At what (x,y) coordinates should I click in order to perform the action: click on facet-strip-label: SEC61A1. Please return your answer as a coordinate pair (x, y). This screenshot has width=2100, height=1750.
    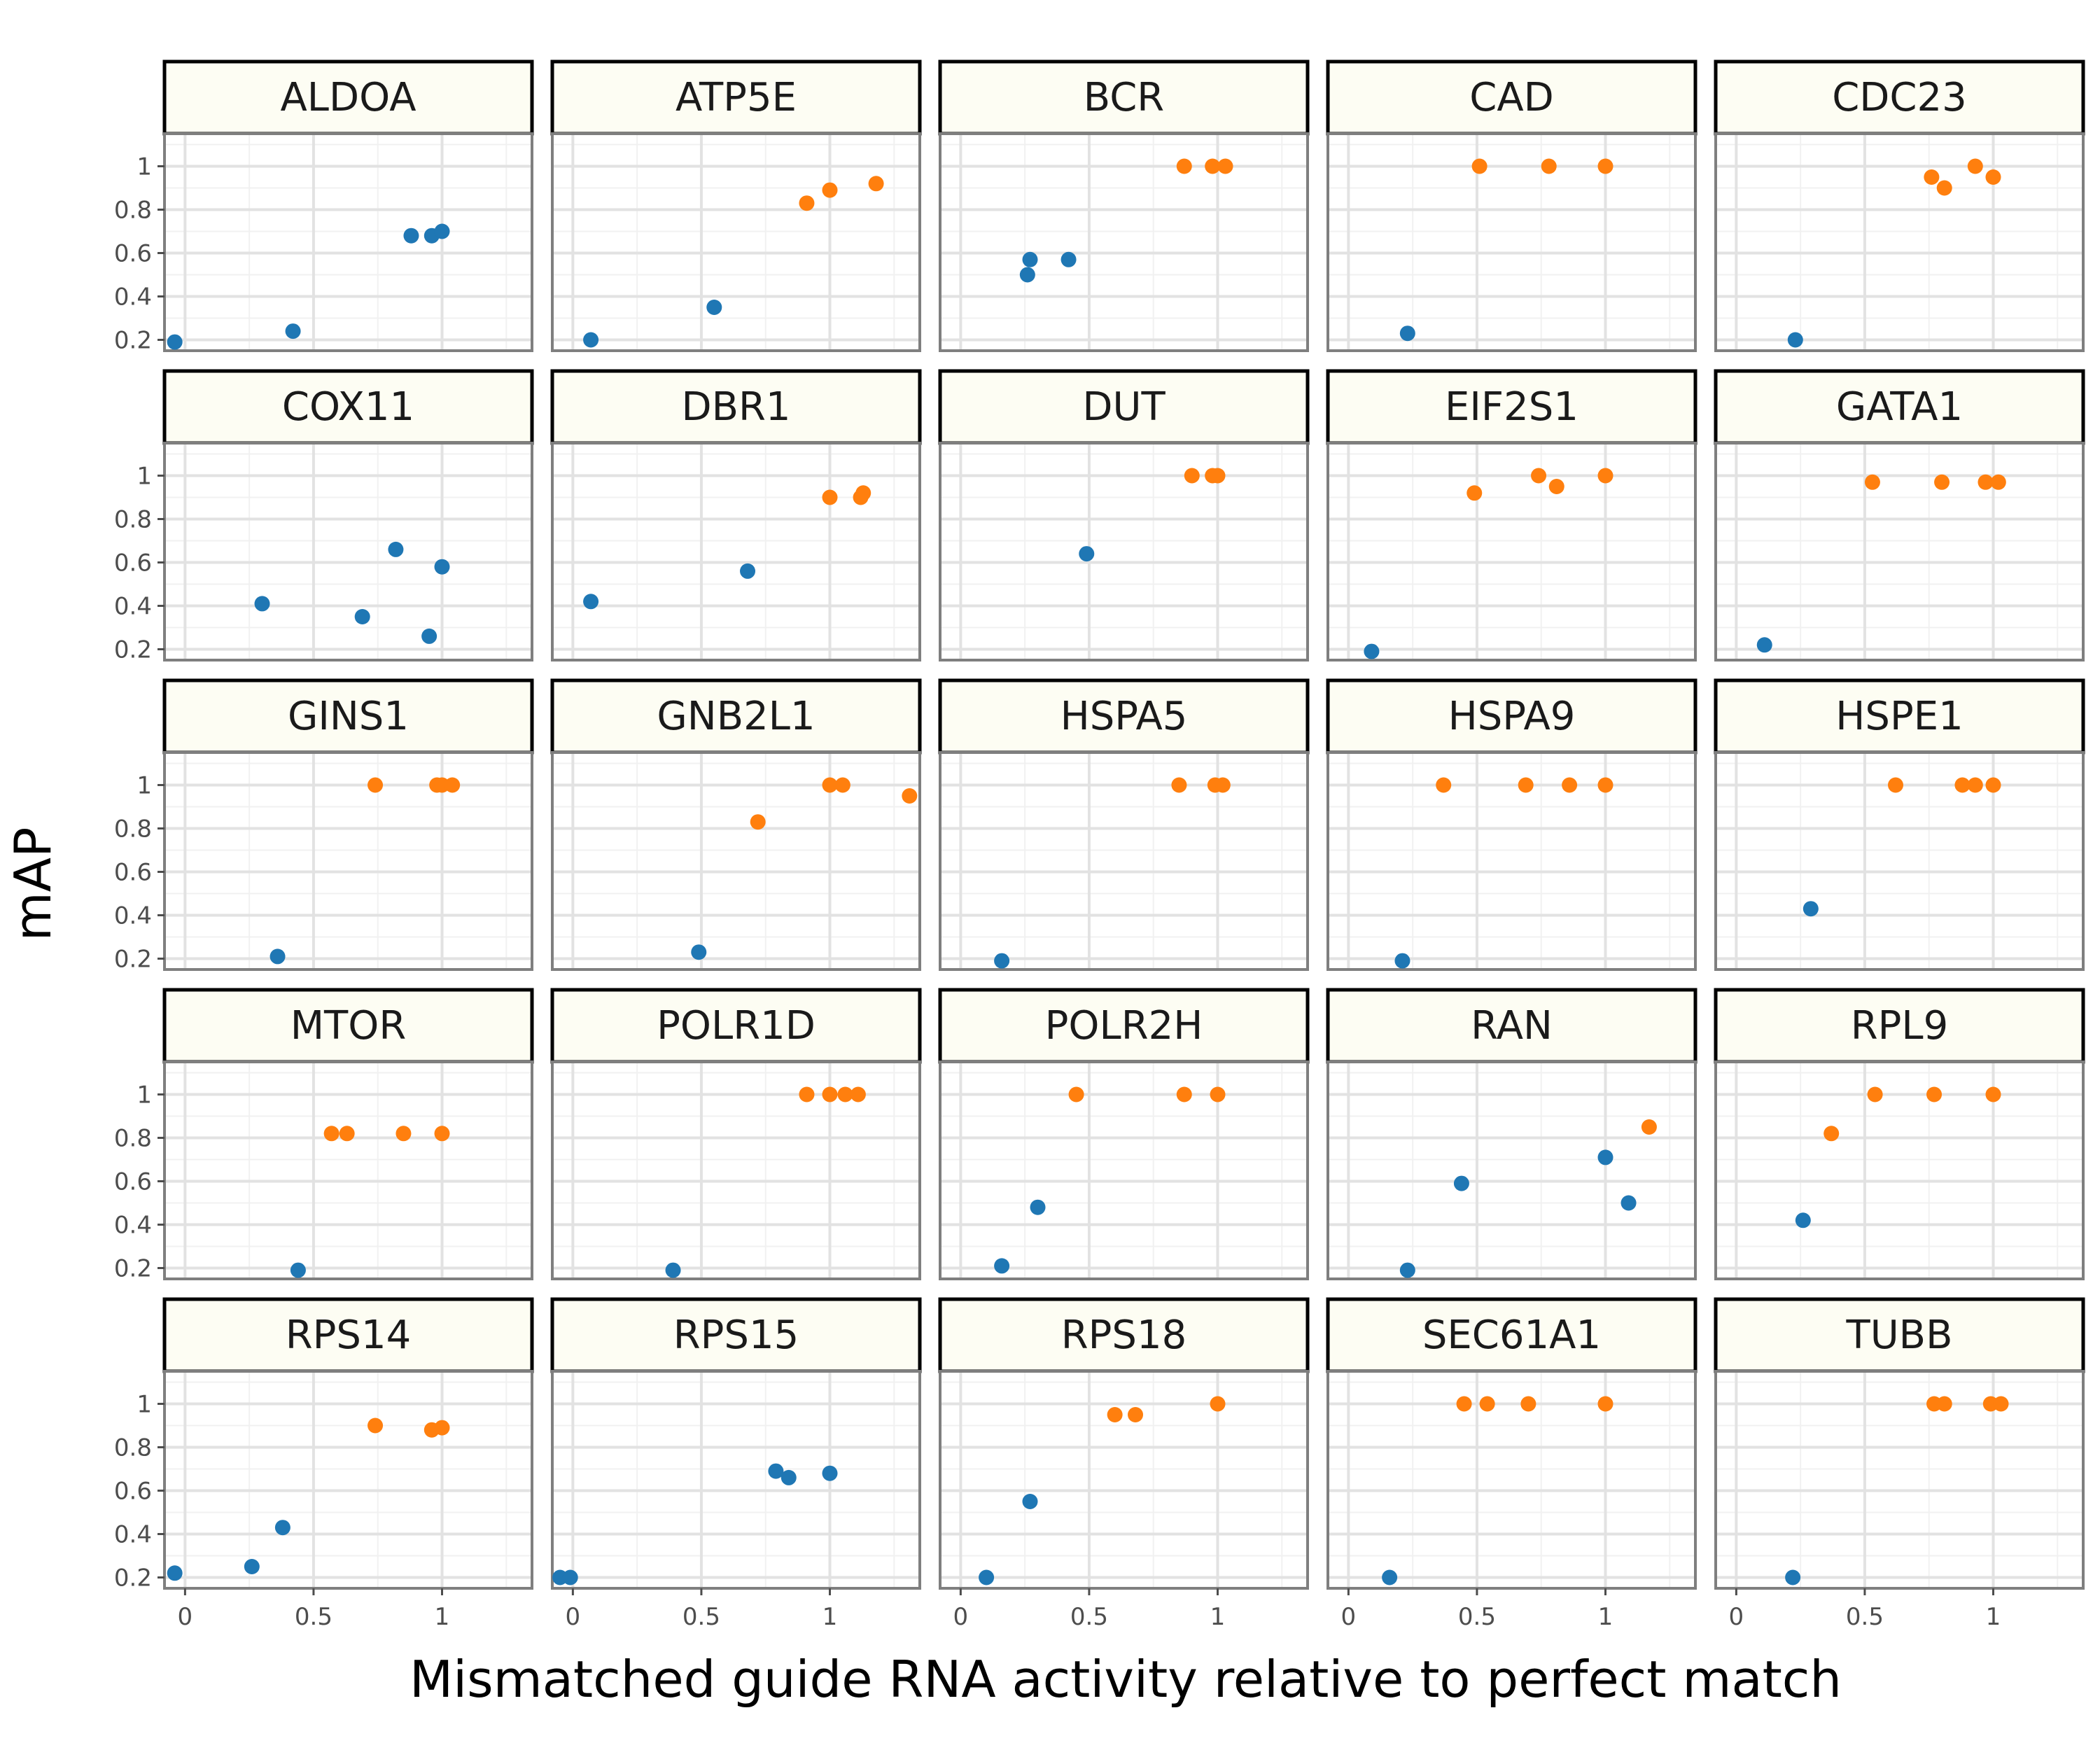
    Looking at the image, I should click on (1511, 1335).